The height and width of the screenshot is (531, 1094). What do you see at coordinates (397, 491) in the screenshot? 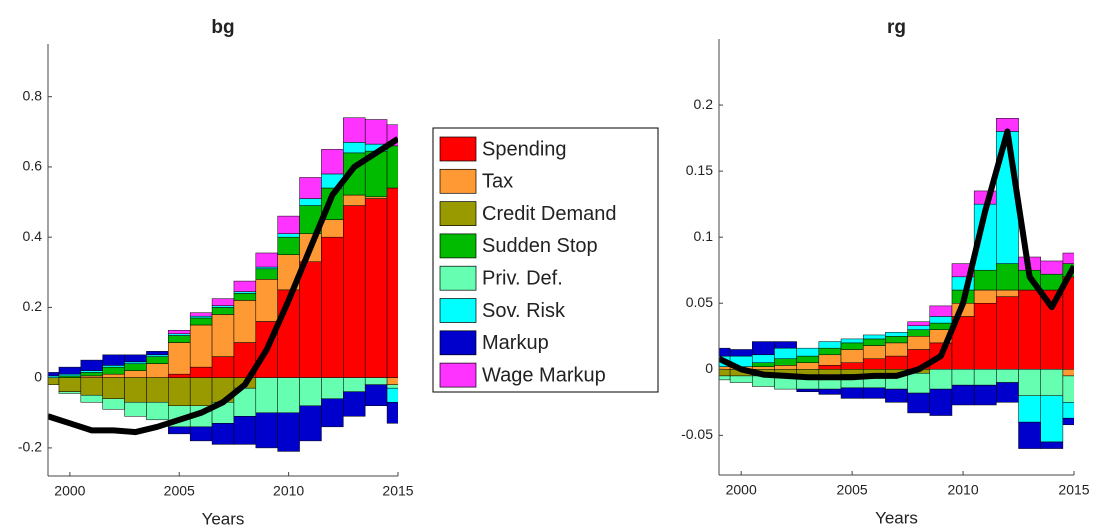
I see `x-tick-label: 2015` at bounding box center [397, 491].